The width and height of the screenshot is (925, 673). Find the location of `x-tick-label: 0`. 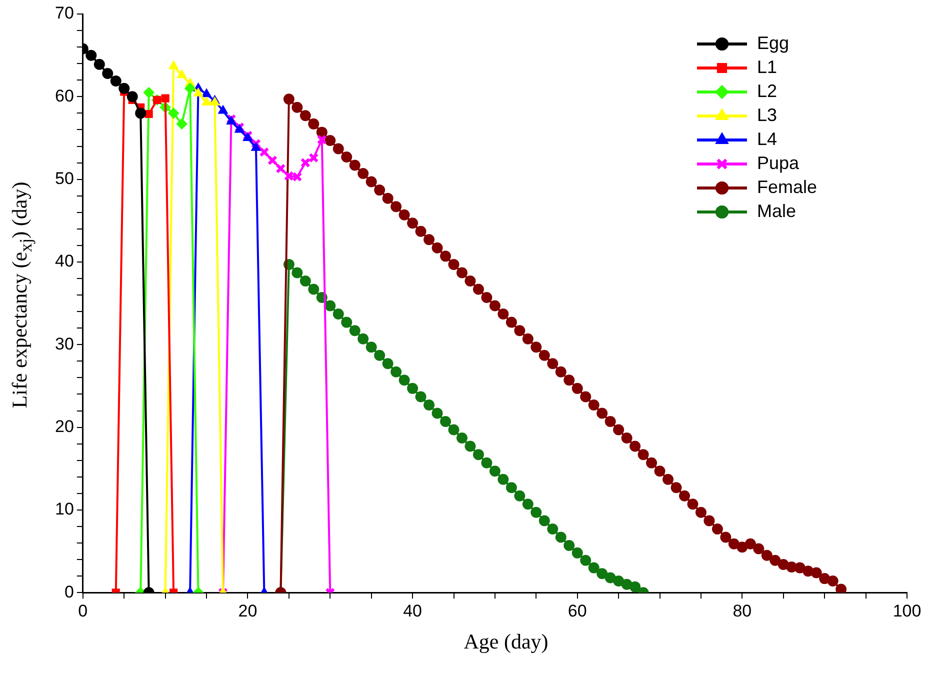

x-tick-label: 0 is located at coordinates (83, 610).